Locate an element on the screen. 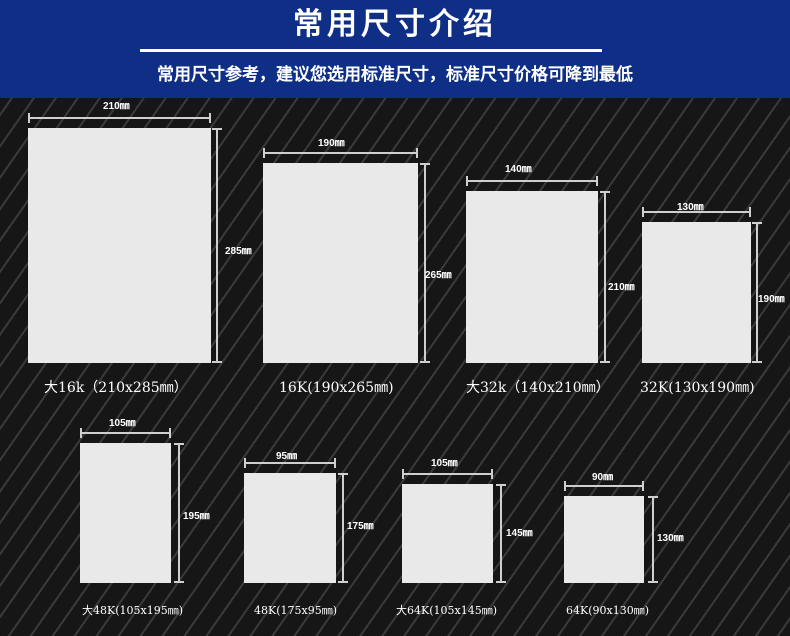 This screenshot has height=636, width=790. width-label: 95㎜ is located at coordinates (287, 456).